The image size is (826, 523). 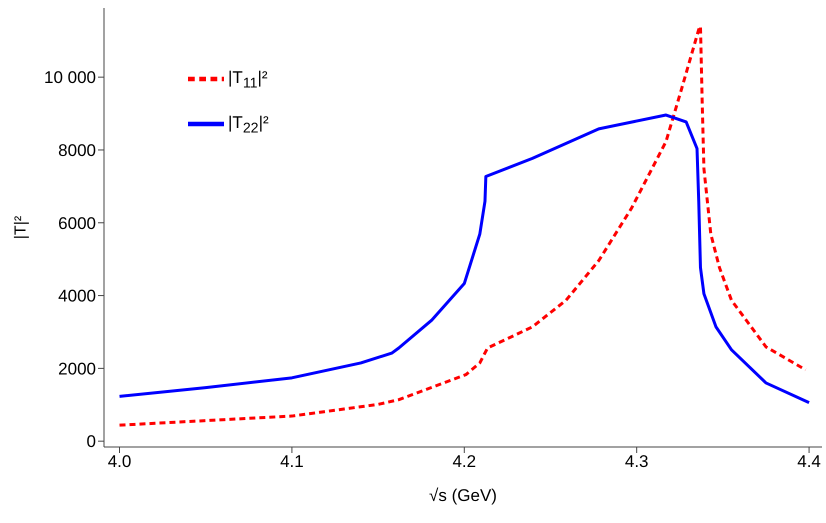 I want to click on legend-label: |T$_{22}$|², so click(x=248, y=125).